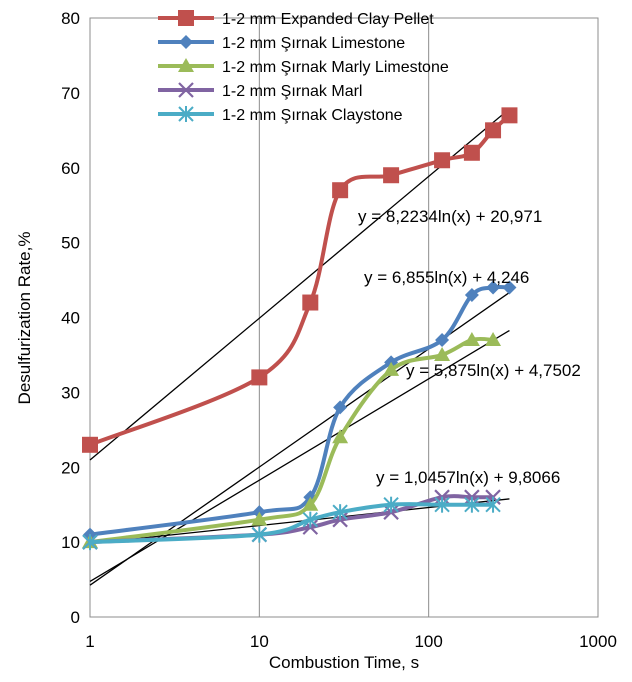  I want to click on y-tick-label: 60, so click(70, 168).